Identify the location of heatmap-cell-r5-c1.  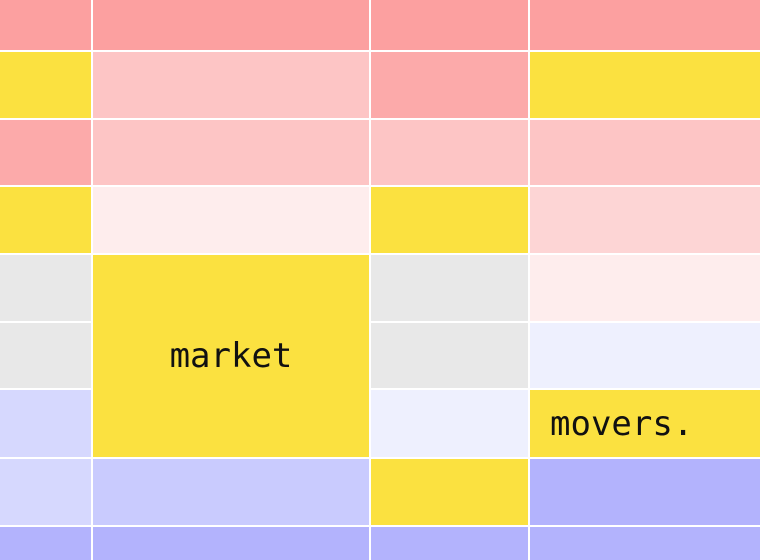
(45, 288).